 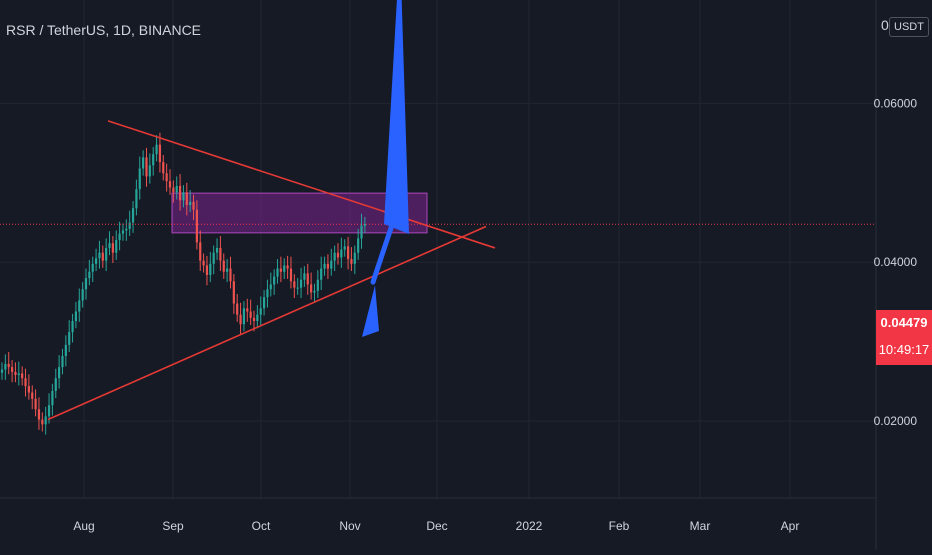 I want to click on y-tick-label: 0.02000, so click(x=896, y=421).